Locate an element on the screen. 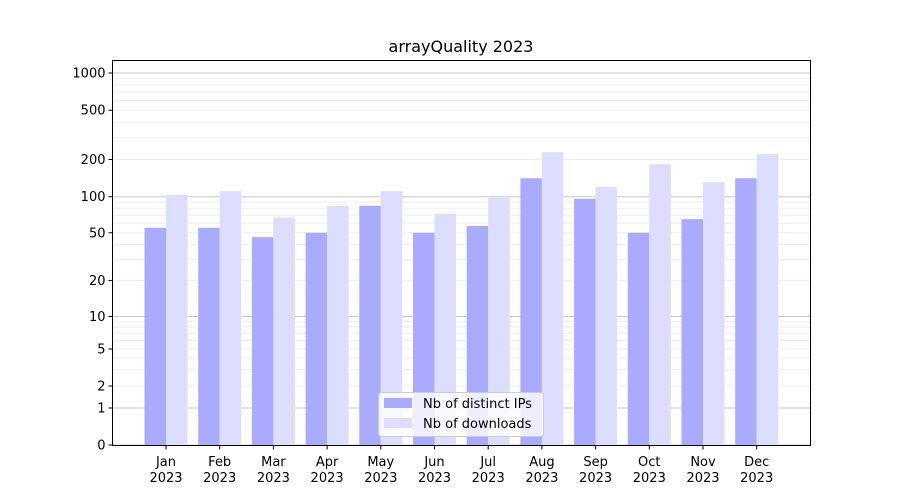 This screenshot has width=900, height=504. y-tick-label: 10 is located at coordinates (97, 317).